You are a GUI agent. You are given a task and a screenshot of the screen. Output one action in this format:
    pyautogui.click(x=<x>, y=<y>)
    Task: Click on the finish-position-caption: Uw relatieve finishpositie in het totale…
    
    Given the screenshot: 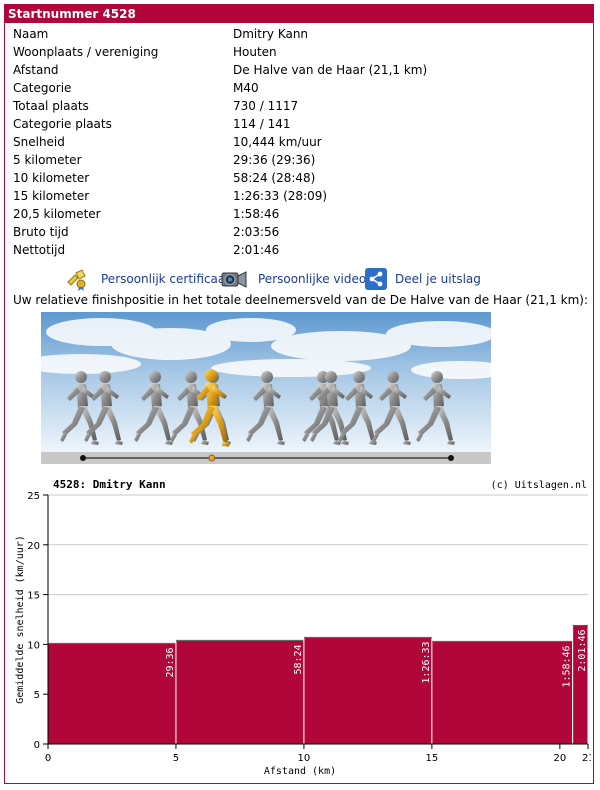 What is the action you would take?
    pyautogui.click(x=301, y=300)
    